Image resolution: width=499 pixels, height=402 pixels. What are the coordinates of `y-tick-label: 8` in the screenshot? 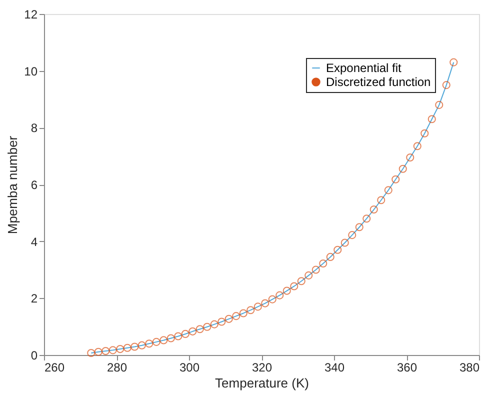 It's located at (34, 128).